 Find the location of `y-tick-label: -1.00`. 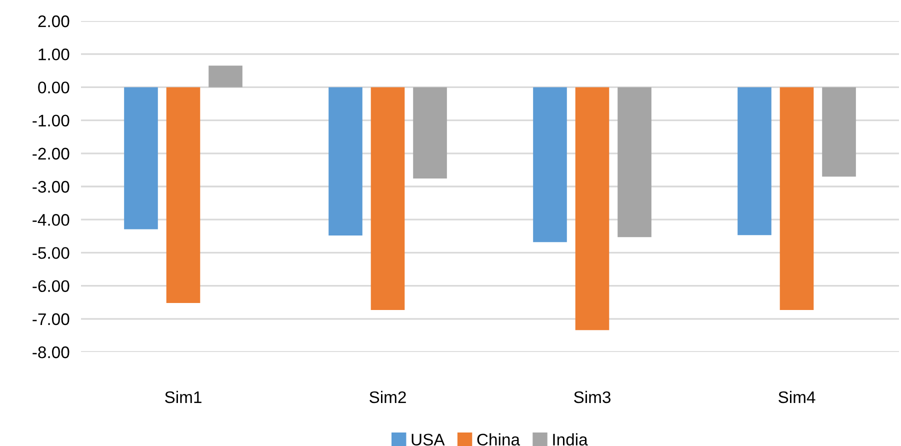

y-tick-label: -1.00 is located at coordinates (51, 120).